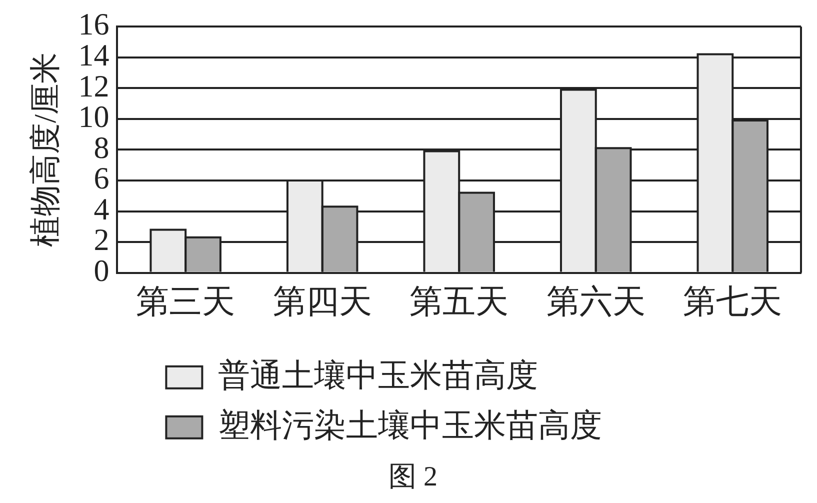  Describe the element at coordinates (410, 424) in the screenshot. I see `legend-label: 塑料污染土壤中玉米苗高度` at that location.